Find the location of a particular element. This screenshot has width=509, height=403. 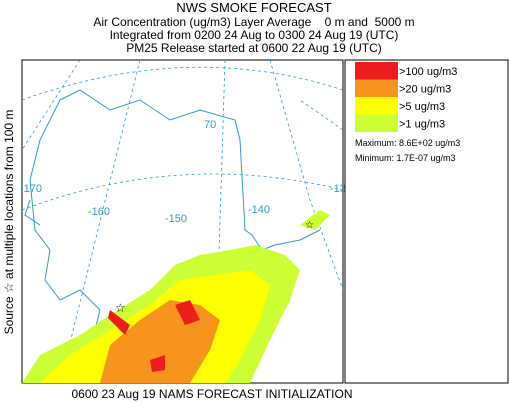

legend-label: >100 ug/m3 is located at coordinates (428, 72).